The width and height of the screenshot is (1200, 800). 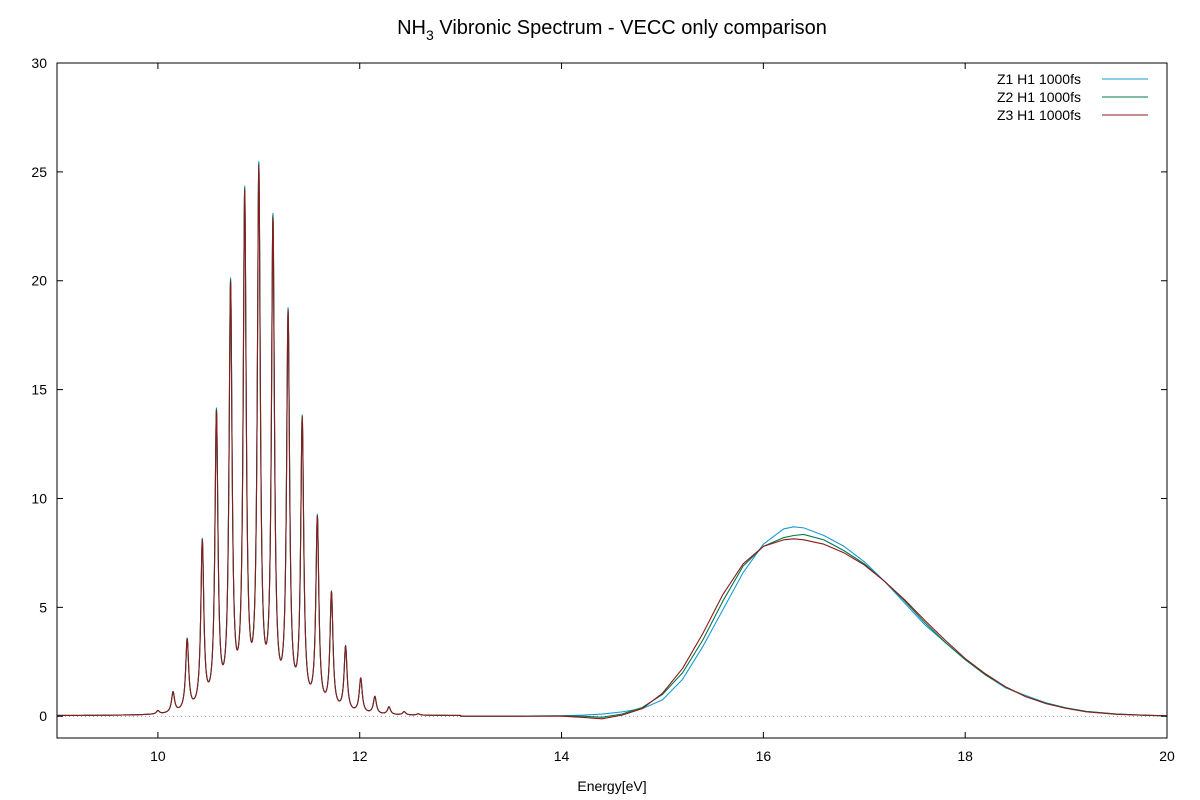 I want to click on x-axis-label: Energy[eV], so click(x=611, y=786).